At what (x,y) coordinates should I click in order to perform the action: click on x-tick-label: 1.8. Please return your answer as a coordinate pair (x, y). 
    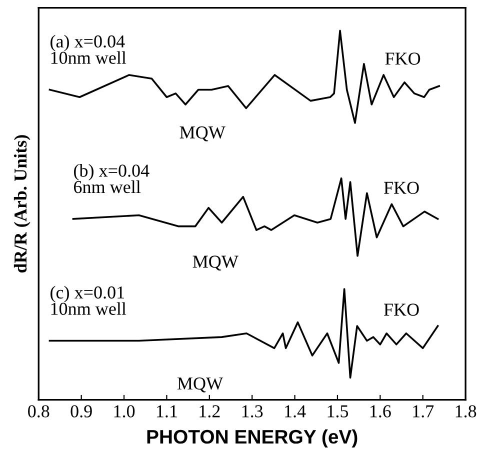
    Looking at the image, I should click on (466, 411).